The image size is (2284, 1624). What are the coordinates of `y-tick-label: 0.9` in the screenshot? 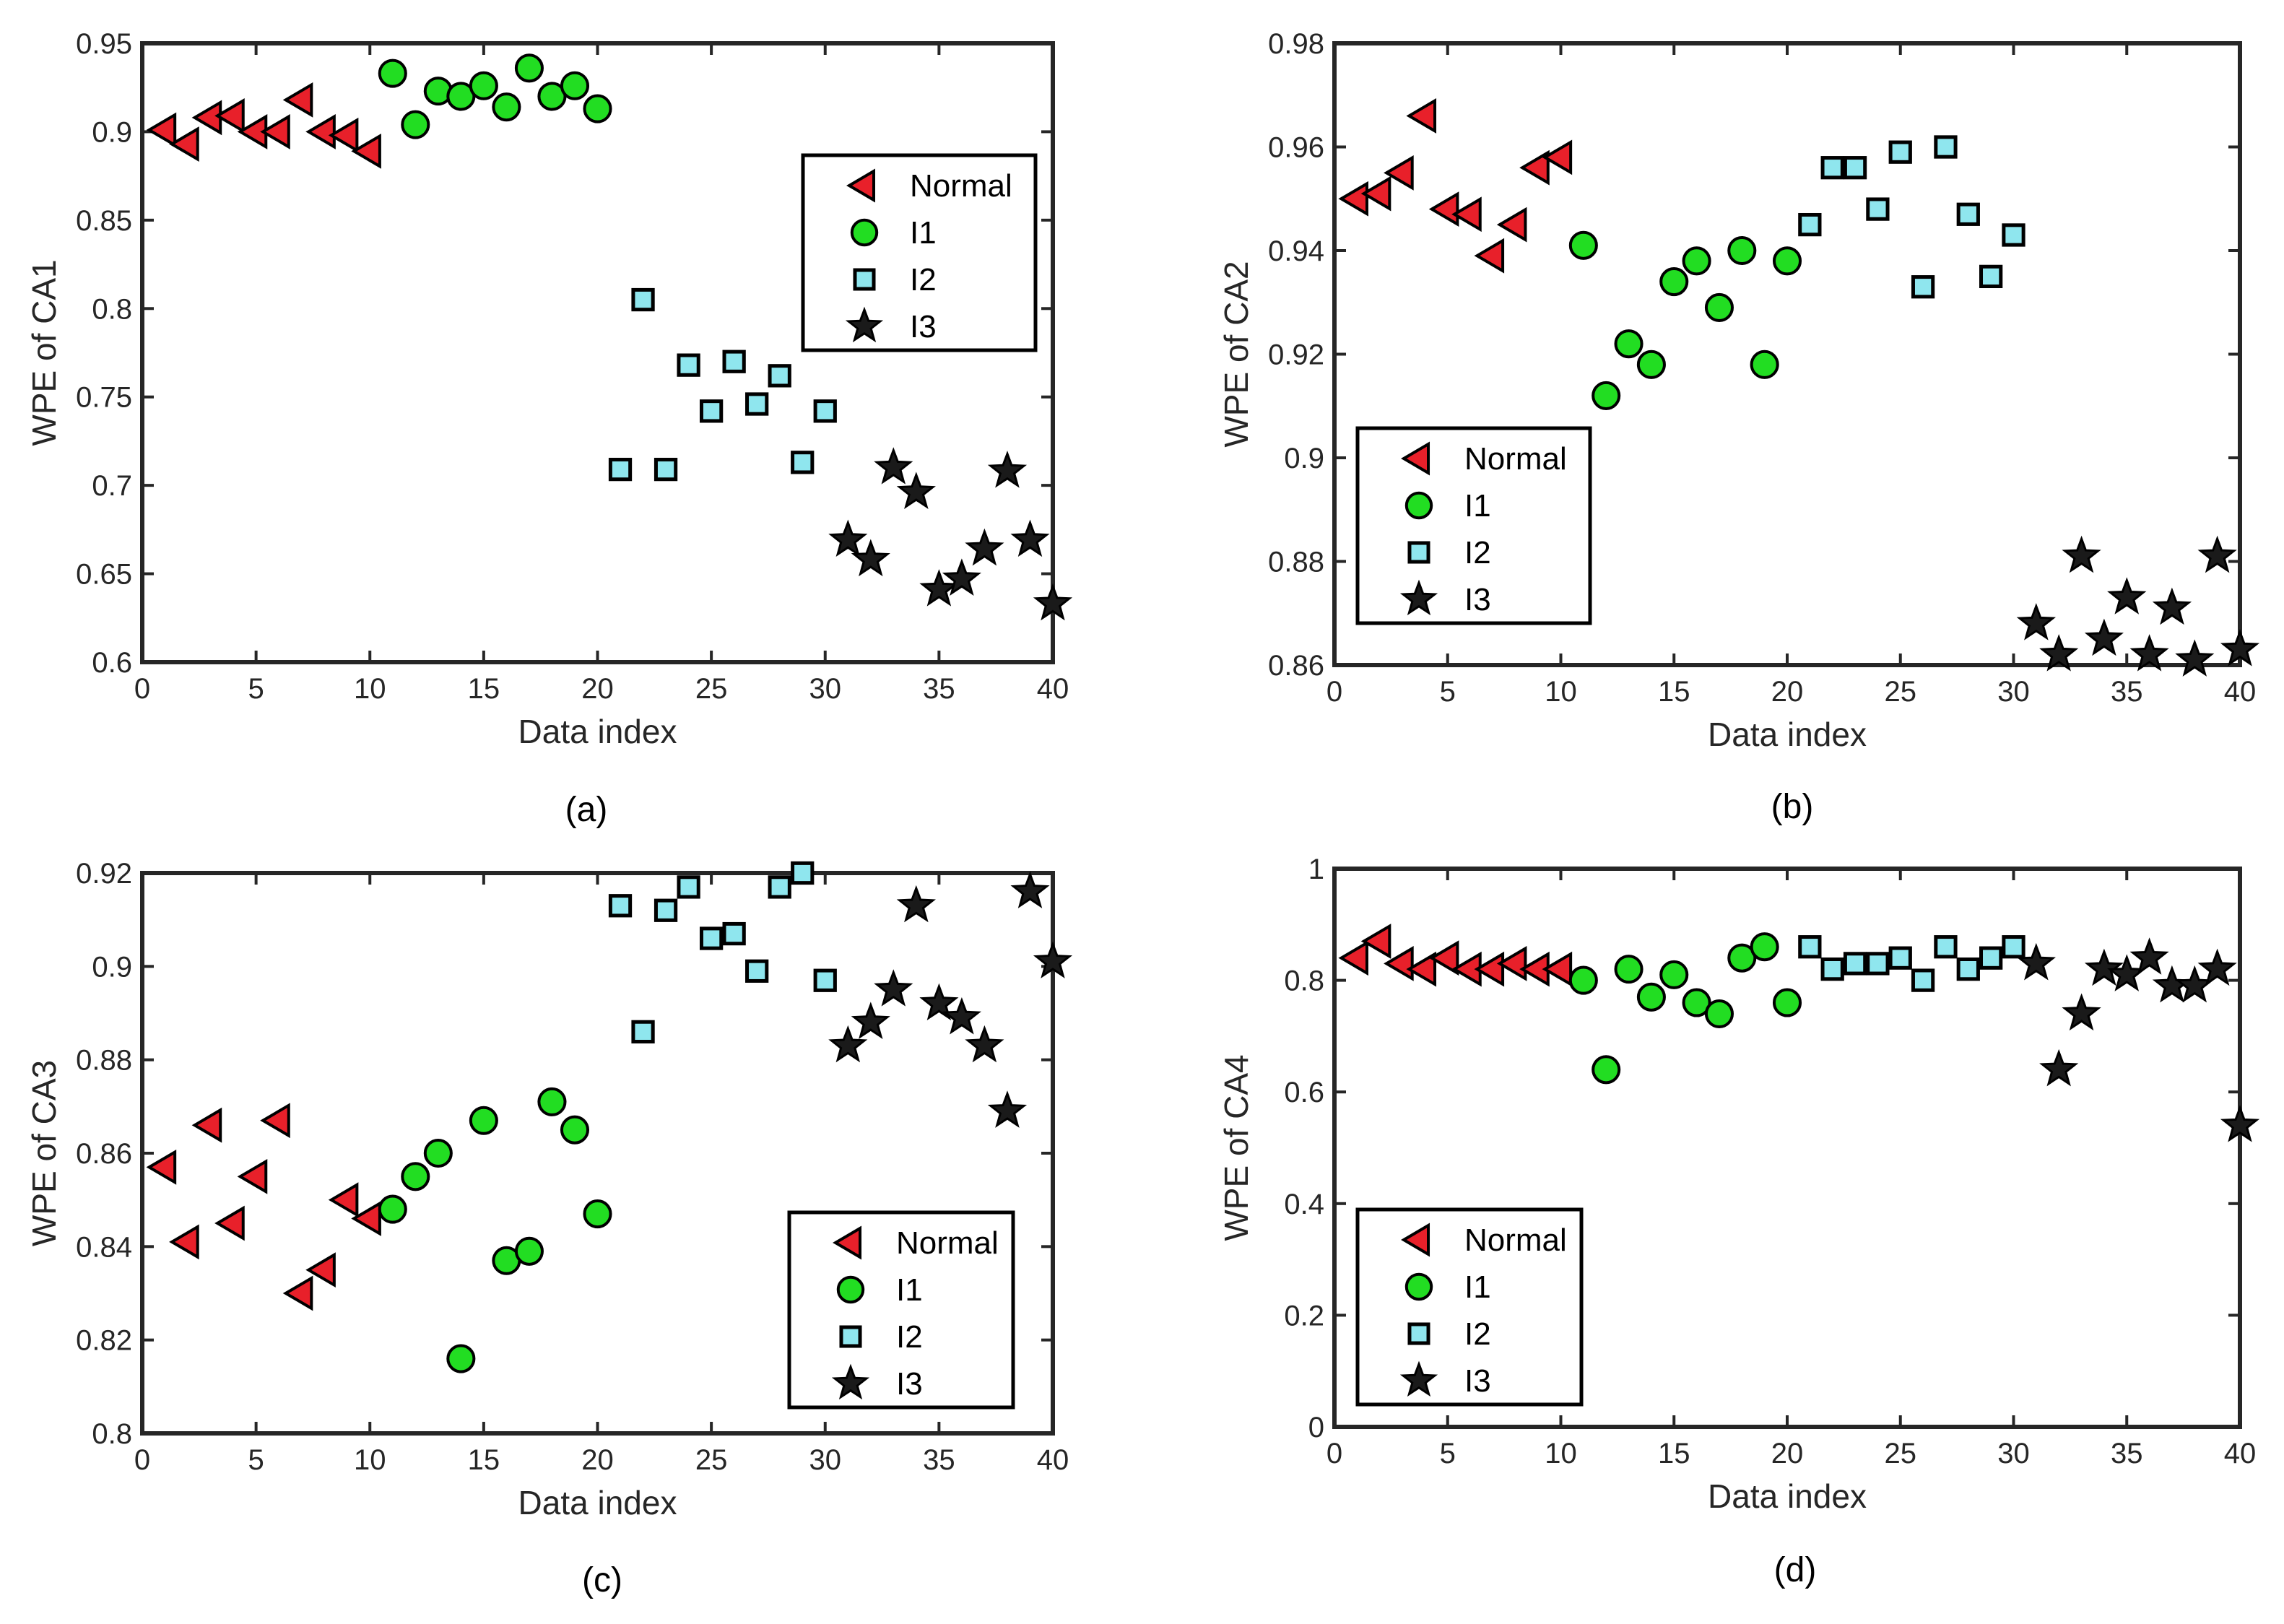 It's located at (1304, 458).